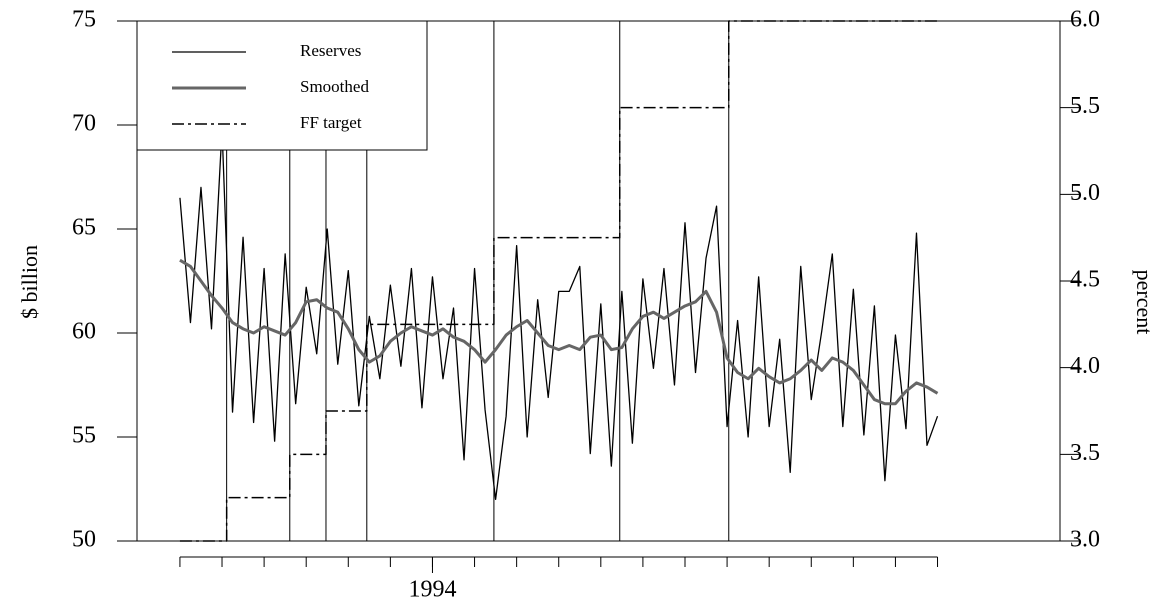  What do you see at coordinates (1144, 302) in the screenshot?
I see `y2-axis-label: percent` at bounding box center [1144, 302].